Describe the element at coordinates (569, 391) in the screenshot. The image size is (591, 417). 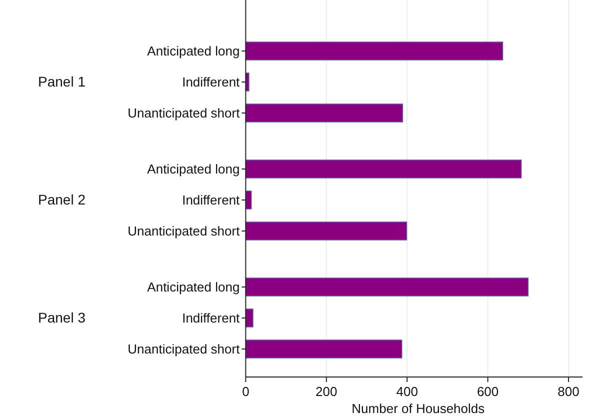
I see `x-tick-label: 800` at that location.